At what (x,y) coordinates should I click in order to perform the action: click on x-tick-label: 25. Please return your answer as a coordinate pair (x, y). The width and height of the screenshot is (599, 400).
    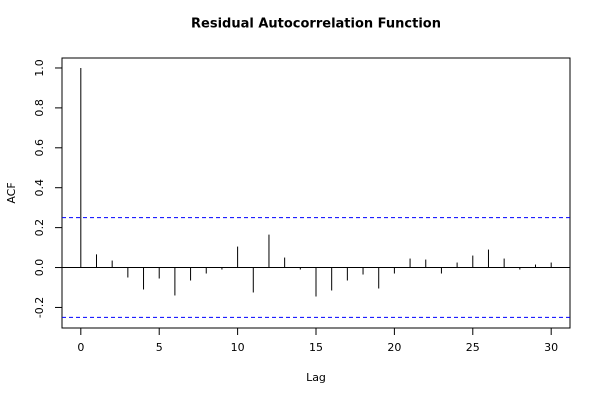
    Looking at the image, I should click on (473, 347).